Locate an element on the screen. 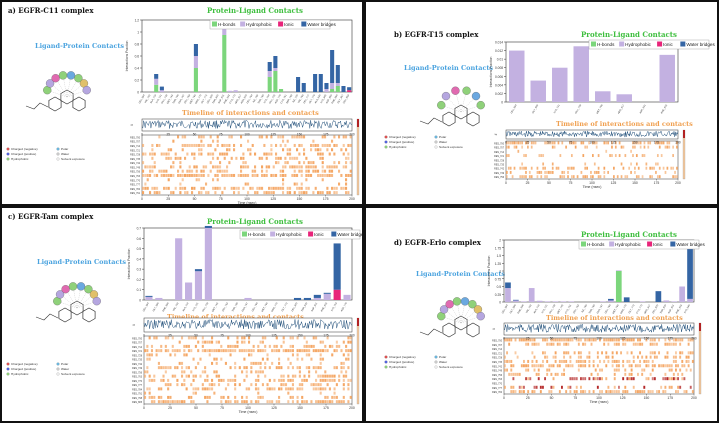 This screenshot has width=719, height=423. diagram-legend-label: Charged (negative) is located at coordinates (402, 357).